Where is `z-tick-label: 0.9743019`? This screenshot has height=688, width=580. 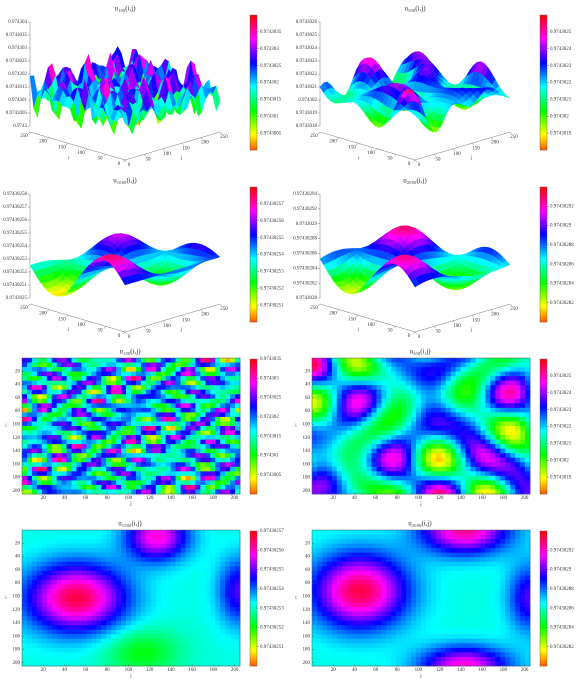
z-tick-label: 0.9743019 is located at coordinates (307, 113).